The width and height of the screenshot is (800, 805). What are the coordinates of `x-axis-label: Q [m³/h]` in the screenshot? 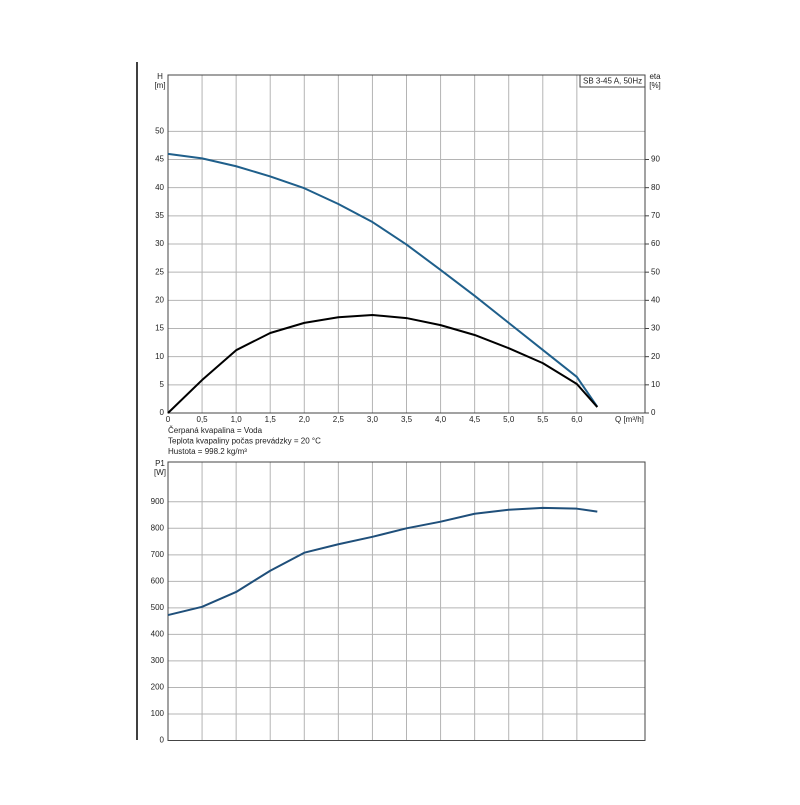 It's located at (629, 419).